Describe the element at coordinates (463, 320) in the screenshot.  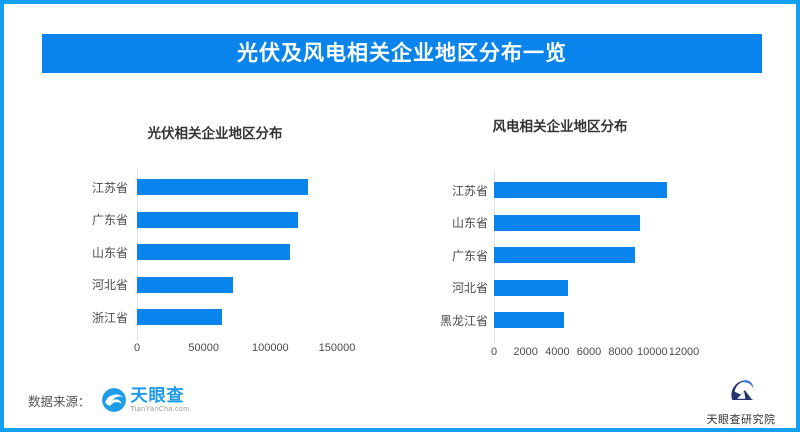
I see `category-label: 黑龙江省` at that location.